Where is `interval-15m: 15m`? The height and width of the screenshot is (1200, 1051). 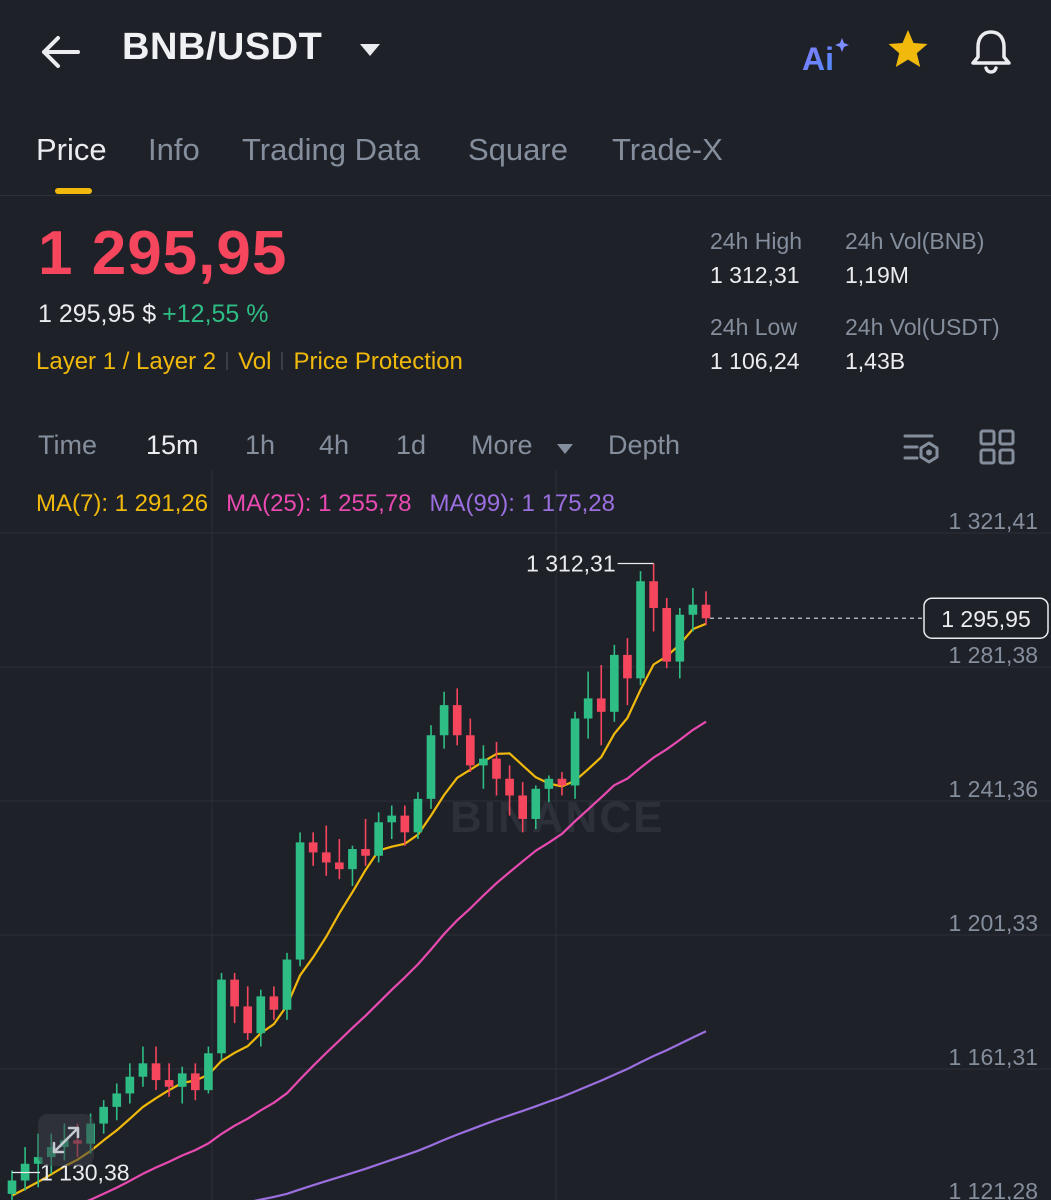
interval-15m: 15m is located at coordinates (172, 445).